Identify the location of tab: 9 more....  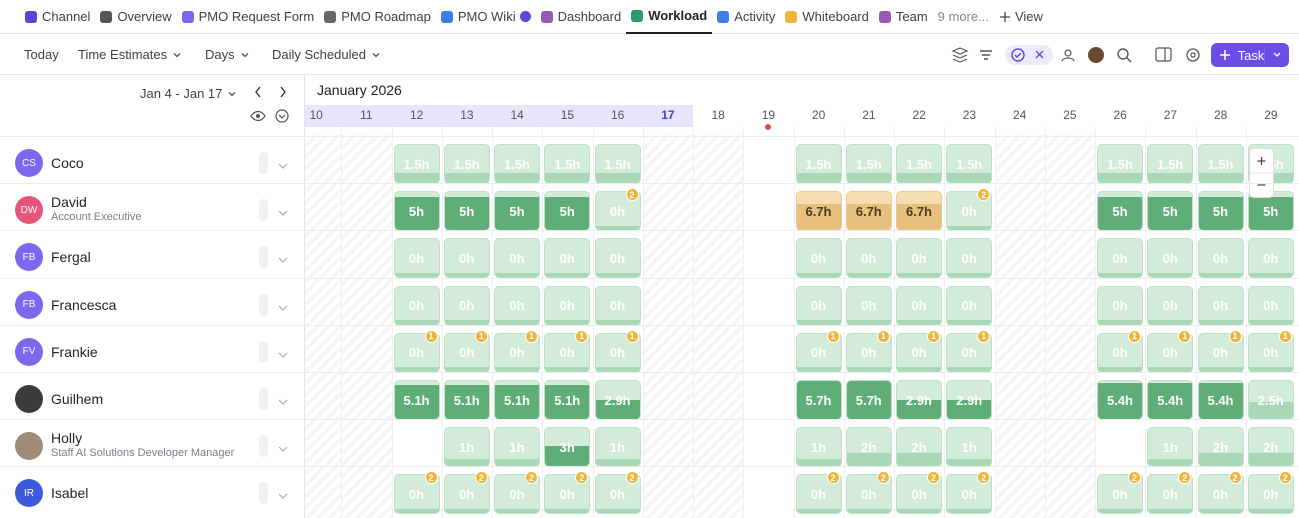
(963, 17).